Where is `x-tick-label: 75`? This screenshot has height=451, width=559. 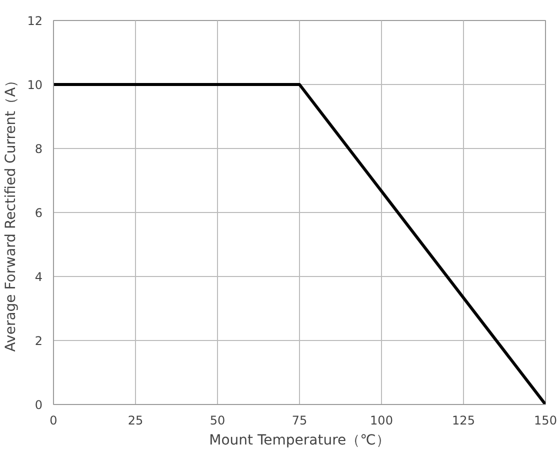 x-tick-label: 75 is located at coordinates (300, 421).